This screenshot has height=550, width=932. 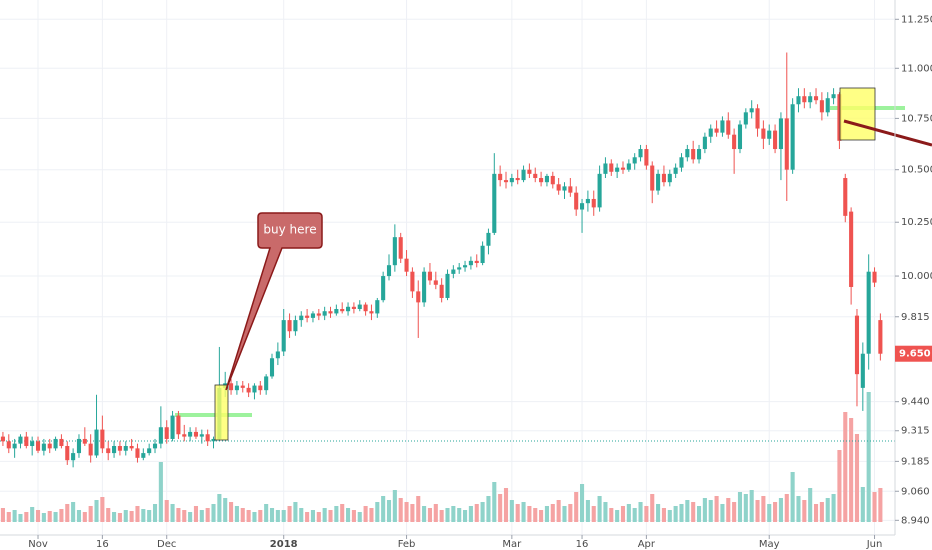 I want to click on last-price-label: 9.650, so click(x=915, y=354).